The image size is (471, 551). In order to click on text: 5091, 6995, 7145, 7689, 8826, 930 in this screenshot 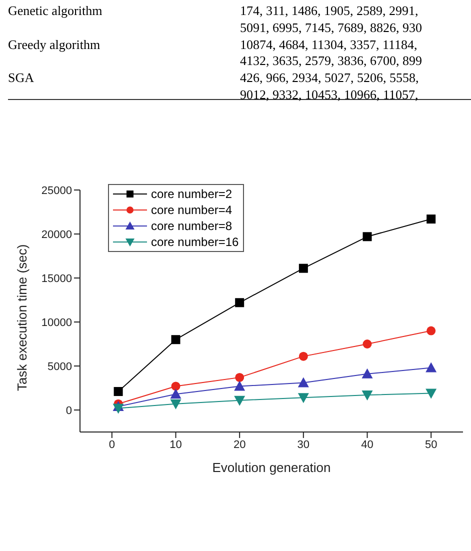, I will do `click(331, 28)`.